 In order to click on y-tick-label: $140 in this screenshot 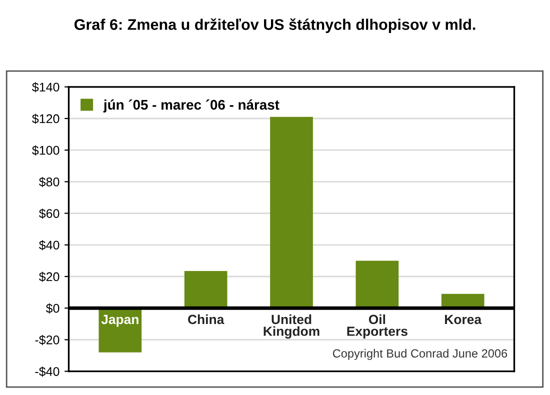, I will do `click(46, 87)`.